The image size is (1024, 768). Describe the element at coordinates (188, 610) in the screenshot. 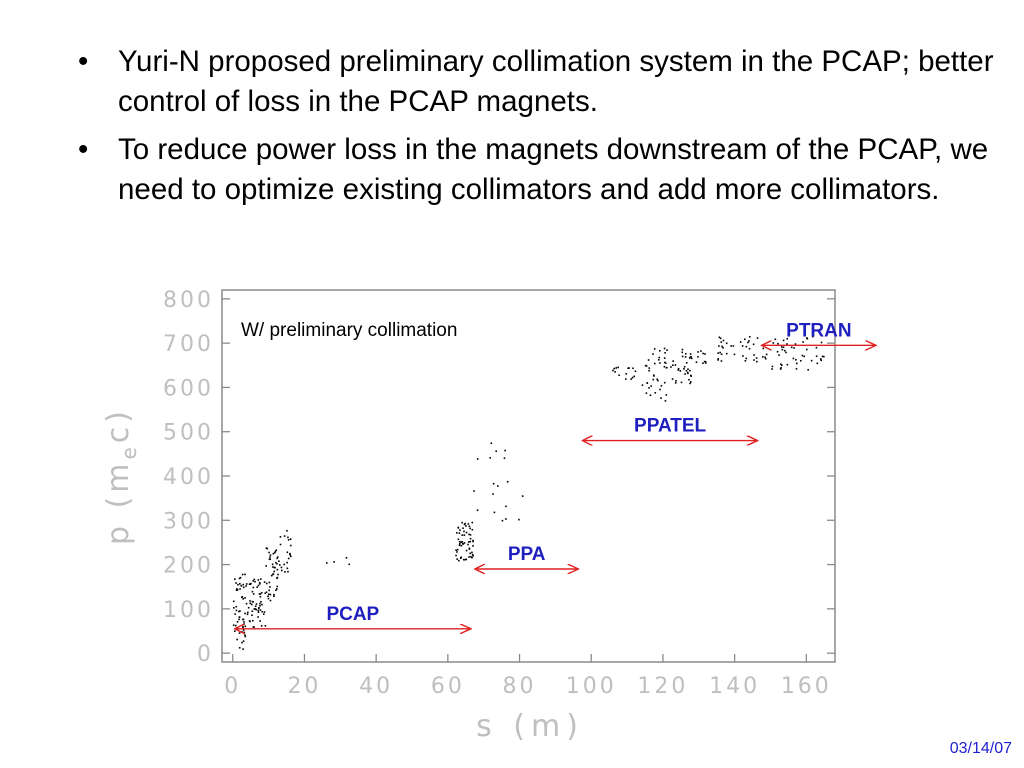

I see `y-tick-label: 100` at that location.